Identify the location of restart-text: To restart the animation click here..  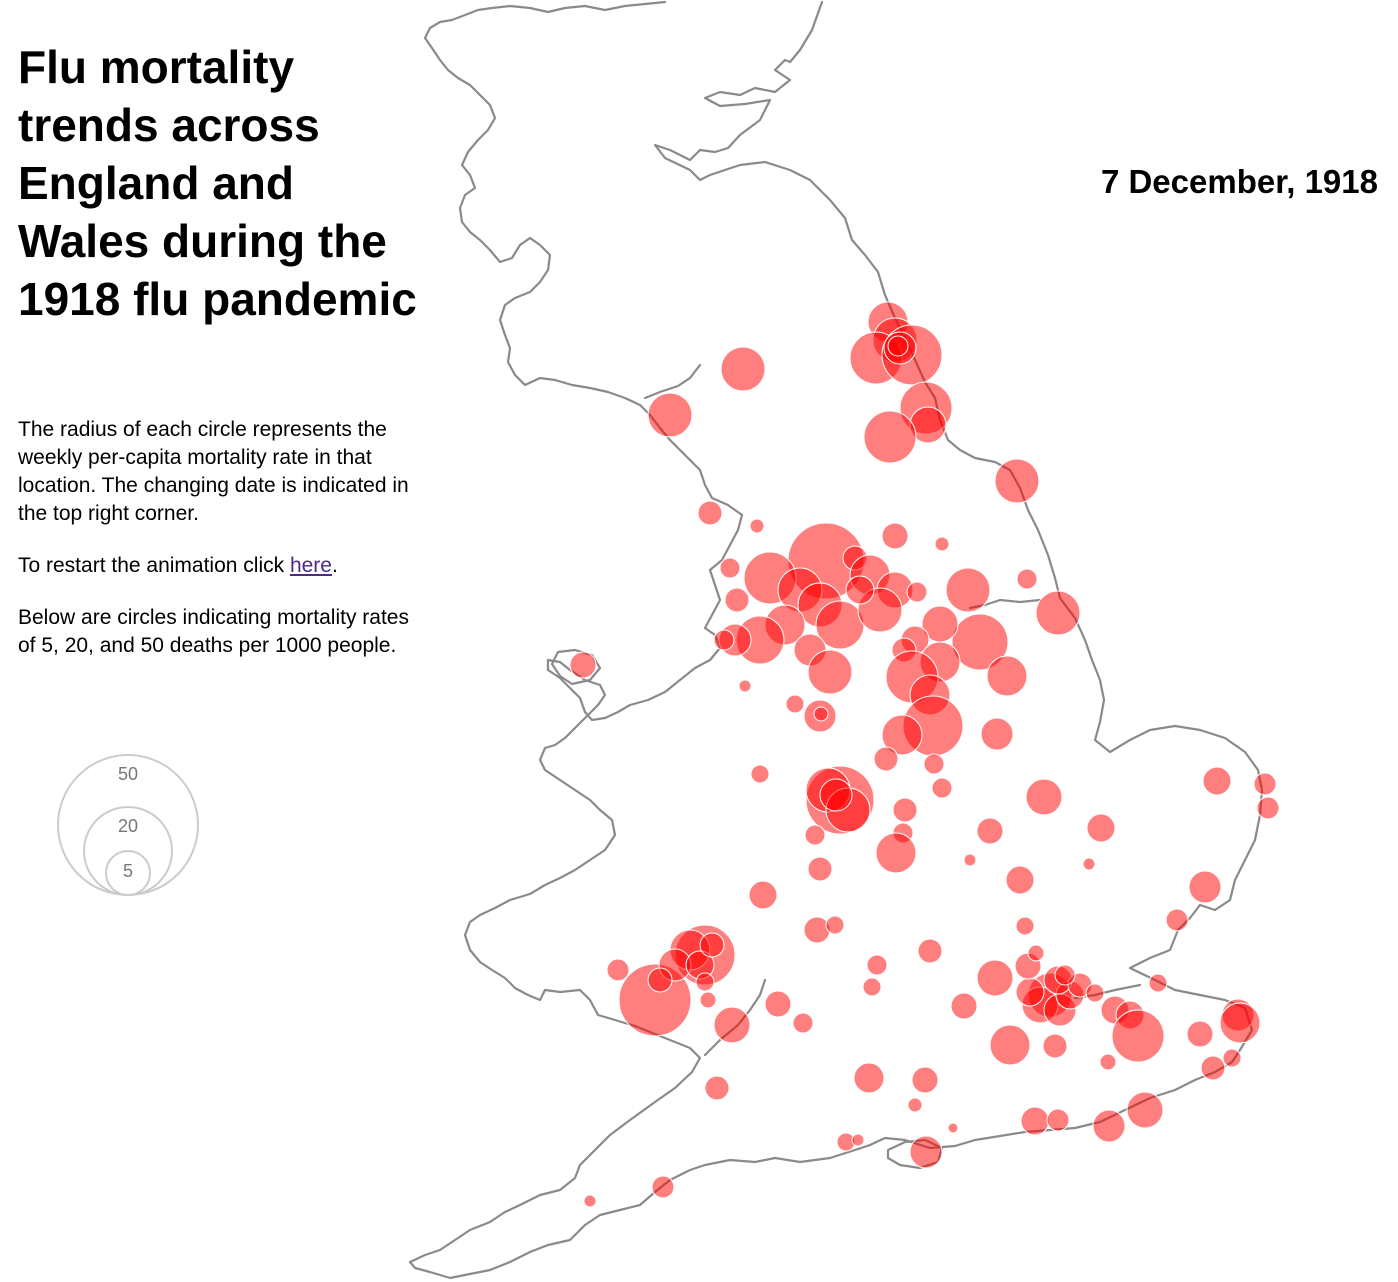
(220, 566).